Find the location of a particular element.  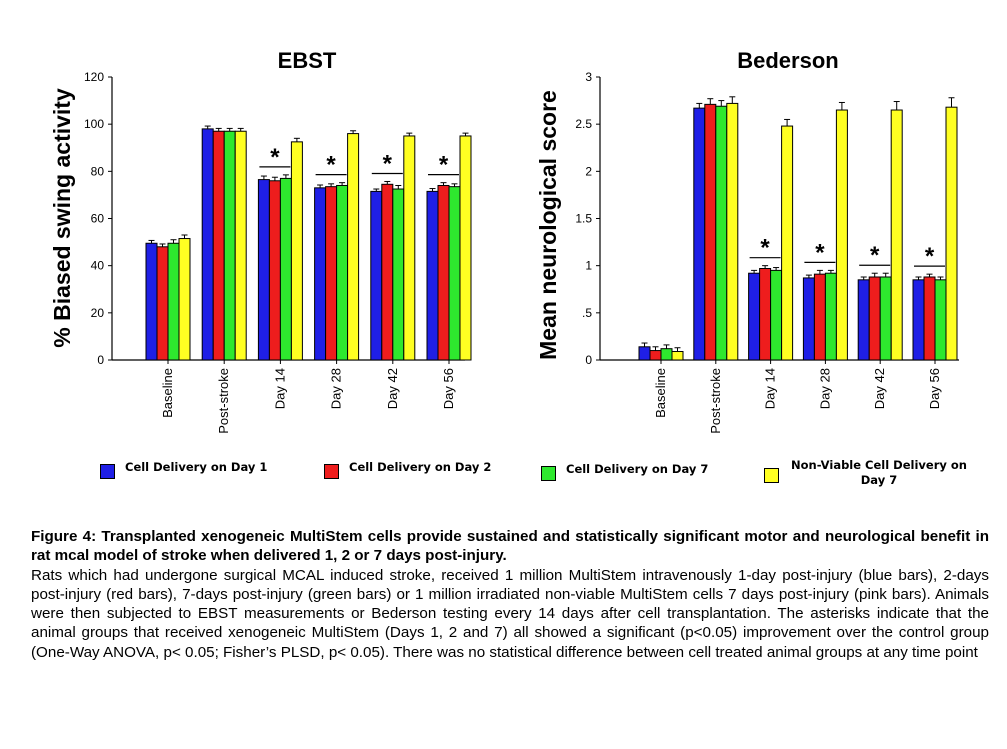

legend-swatch-nonviable is located at coordinates (771, 475).